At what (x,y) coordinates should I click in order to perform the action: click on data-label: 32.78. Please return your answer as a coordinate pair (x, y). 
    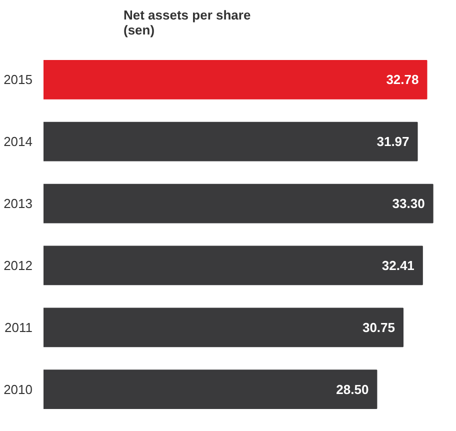
    Looking at the image, I should click on (402, 80).